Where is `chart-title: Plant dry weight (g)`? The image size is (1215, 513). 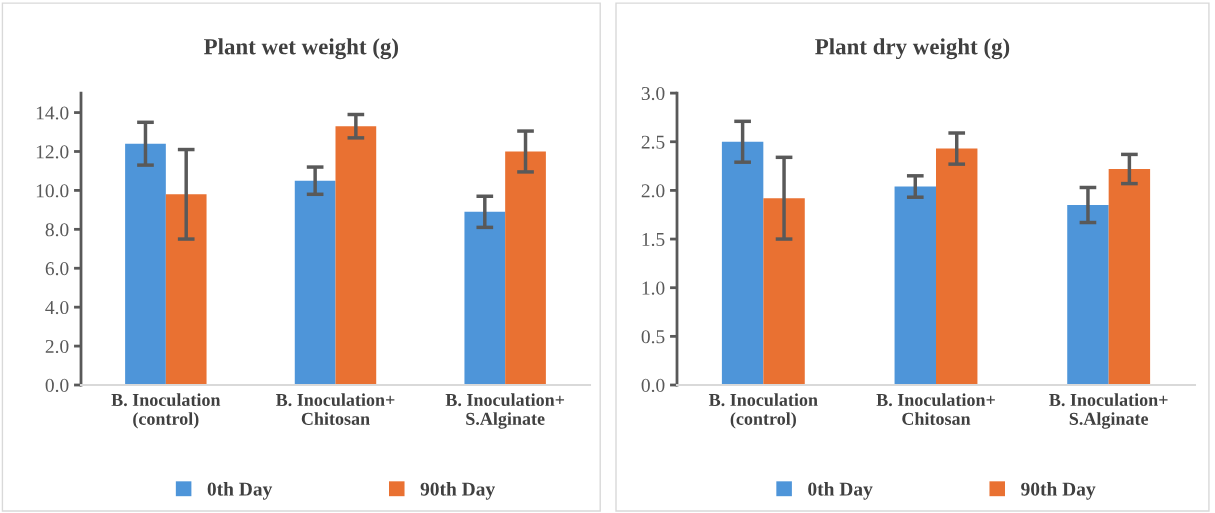
chart-title: Plant dry weight (g) is located at coordinates (912, 49).